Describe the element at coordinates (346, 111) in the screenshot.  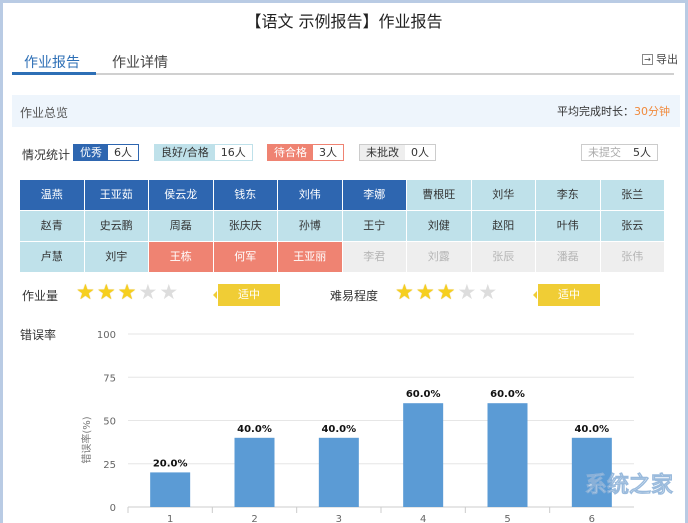
I see `overview-bar: 作业总览 平均完成时长：30分钟` at that location.